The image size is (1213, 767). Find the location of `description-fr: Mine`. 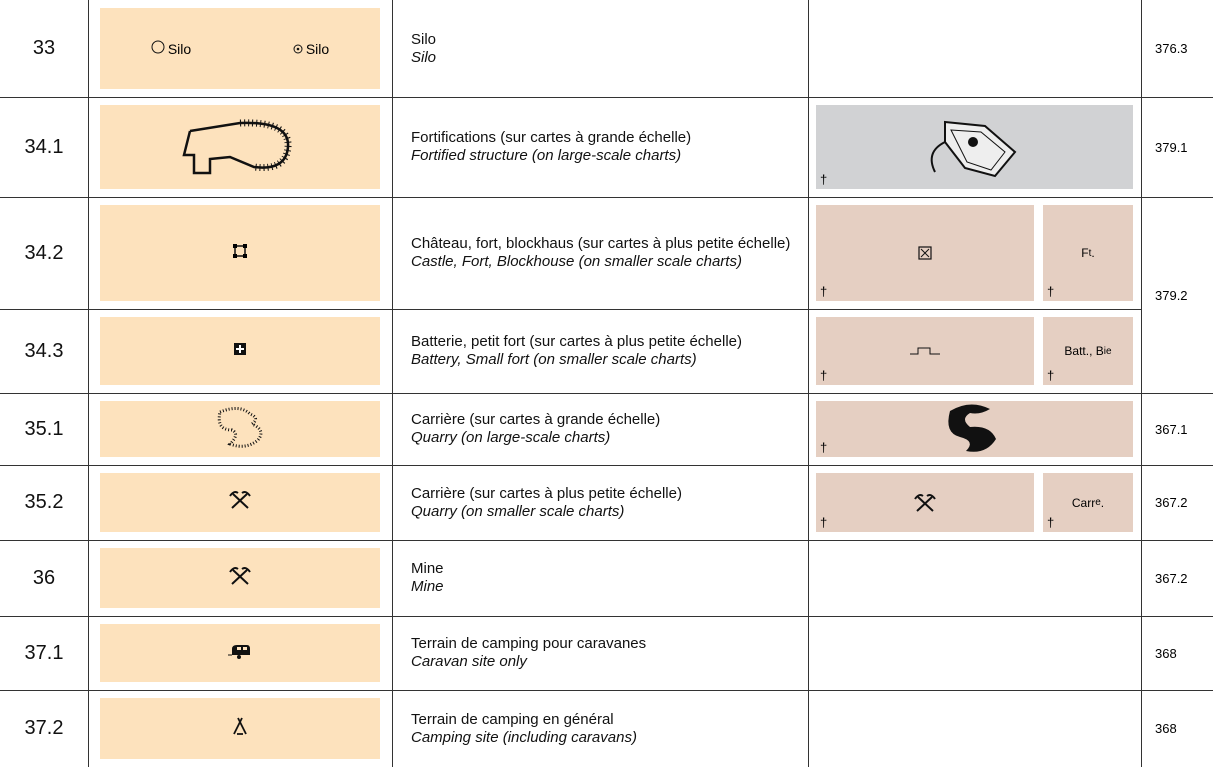

description-fr: Mine is located at coordinates (427, 568).